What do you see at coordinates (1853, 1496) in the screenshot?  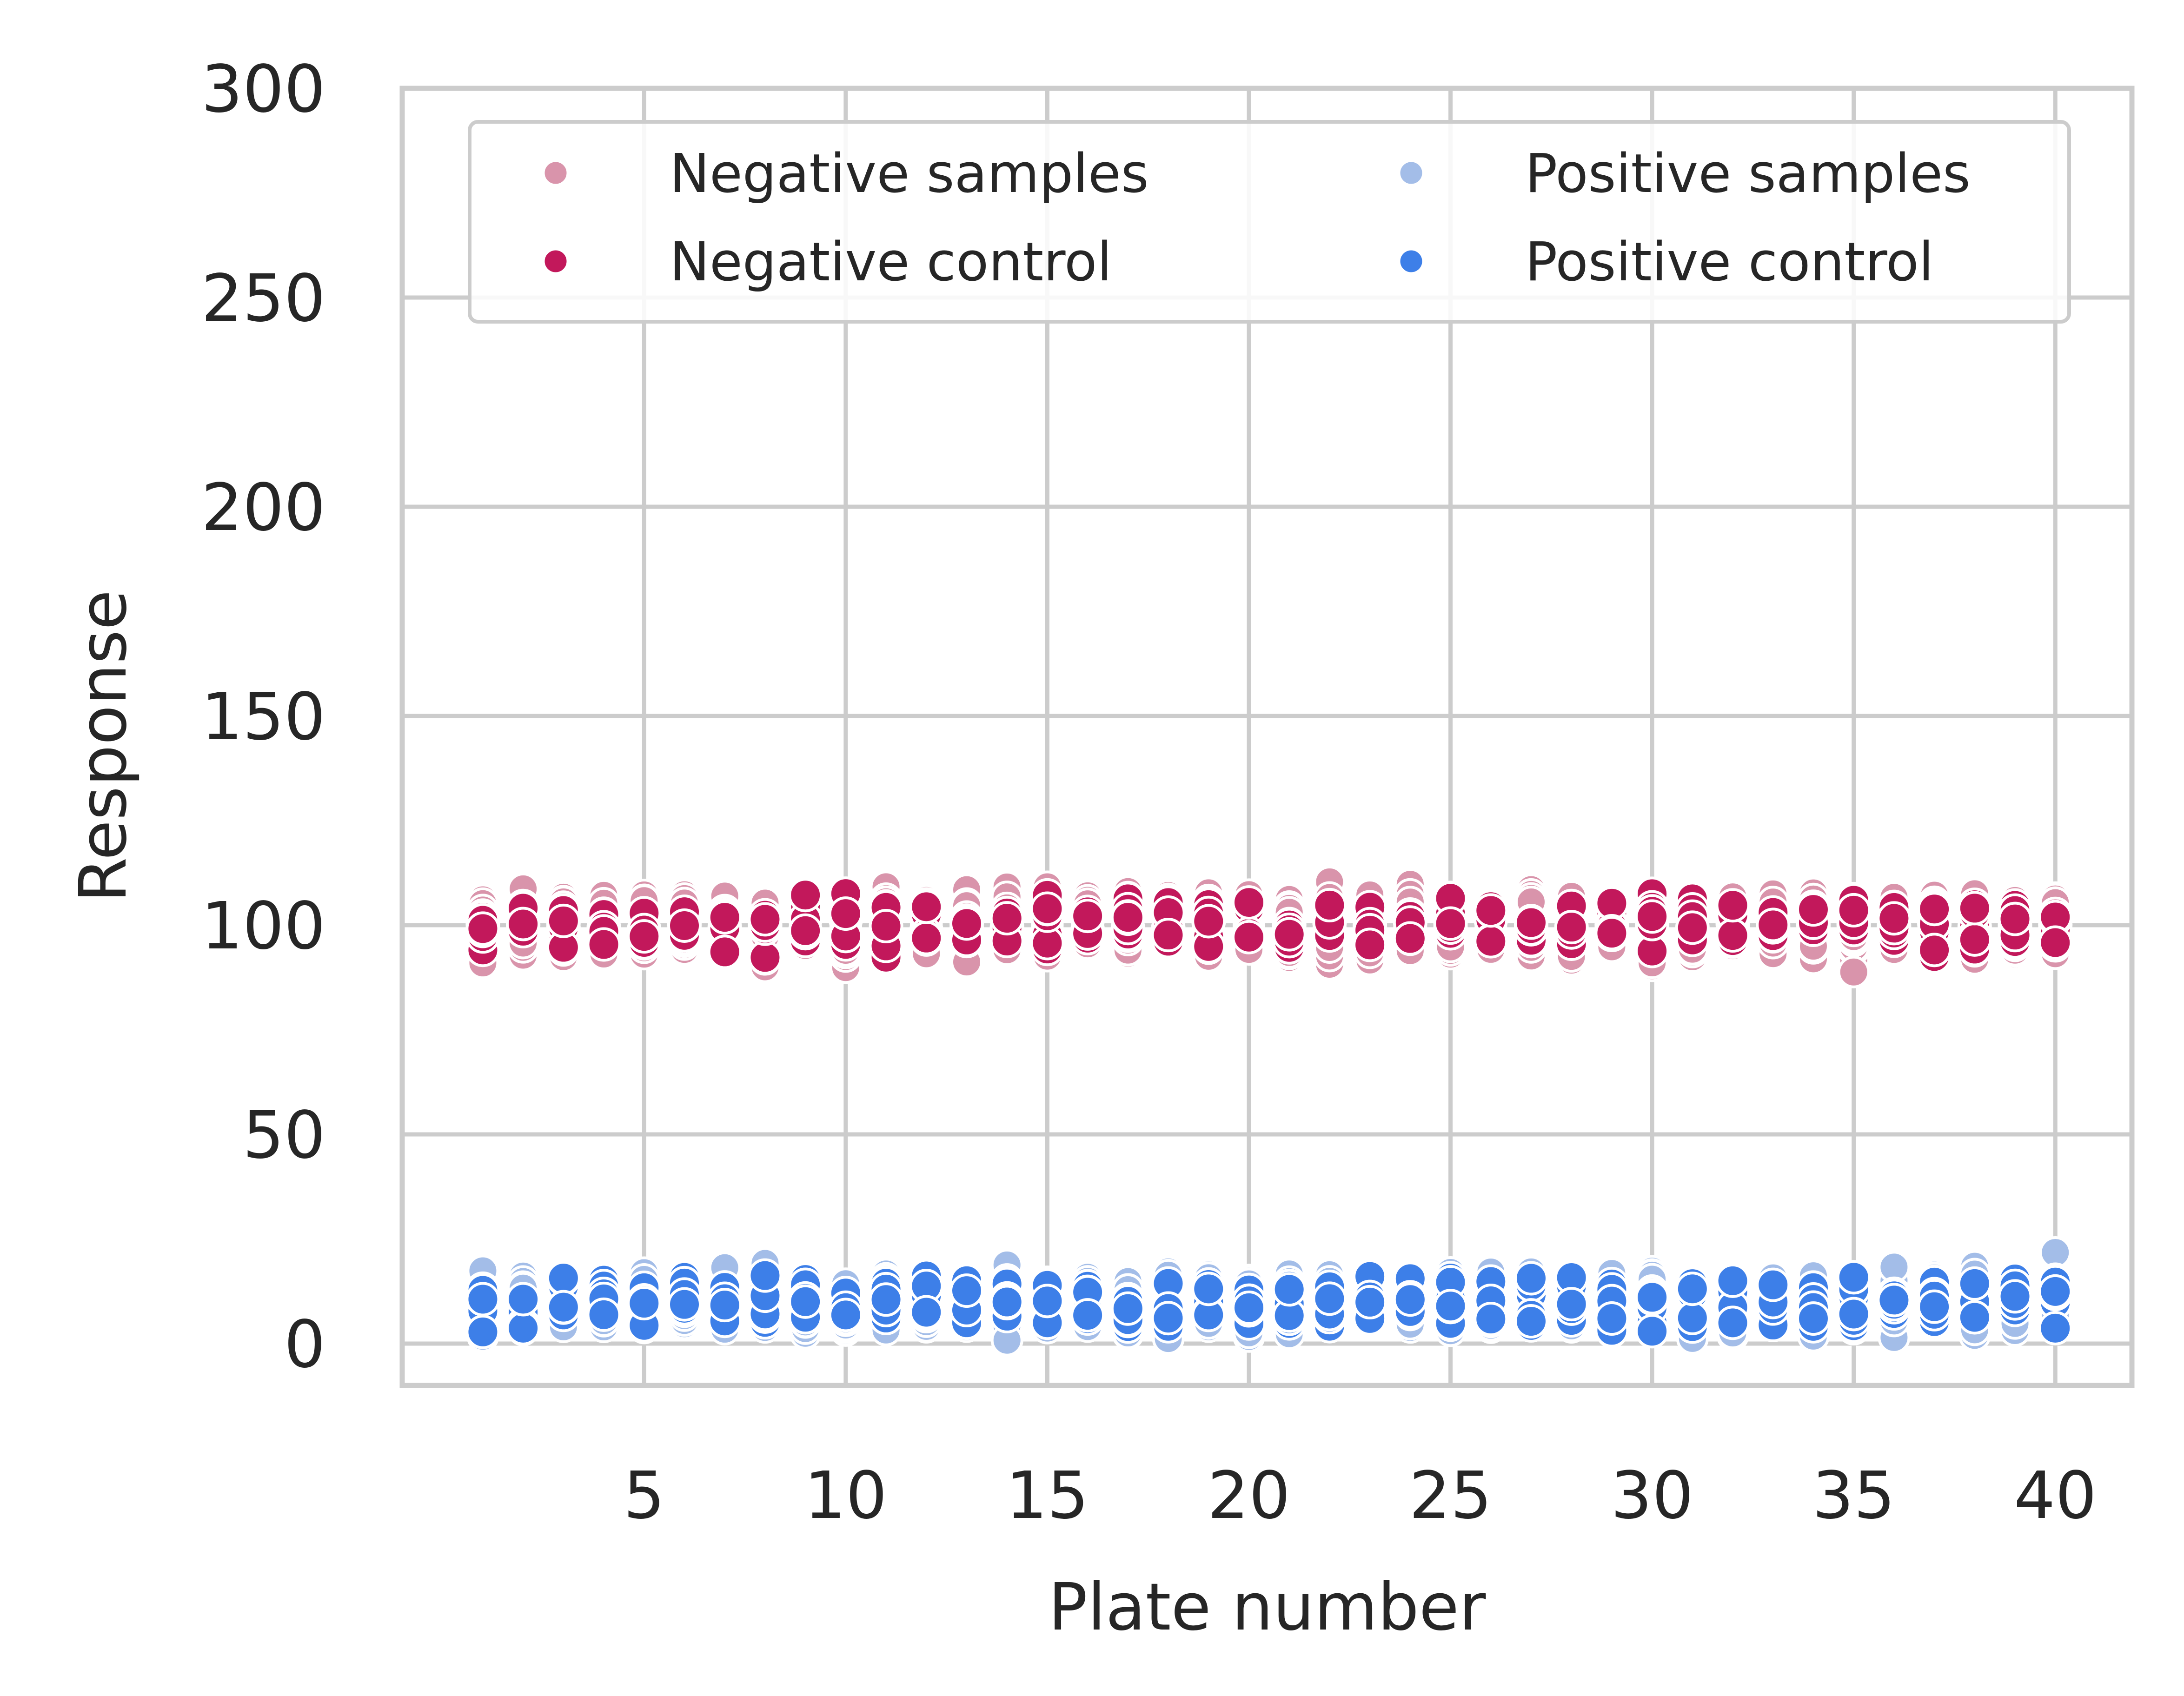 I see `x-tick-label: 35` at bounding box center [1853, 1496].